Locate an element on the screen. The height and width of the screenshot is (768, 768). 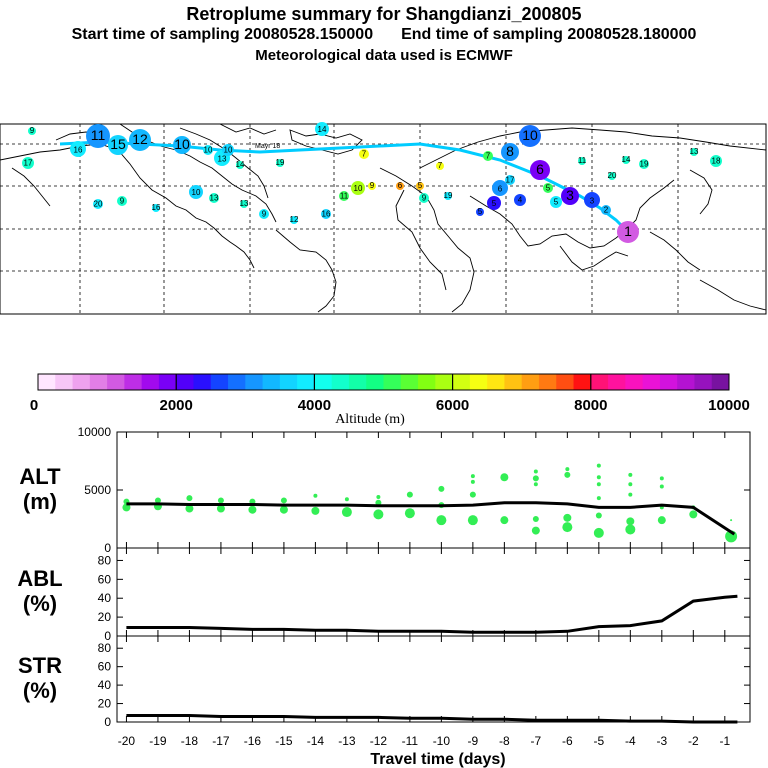
altitude-colorbar: 0 2000 4000 6000 8000 10000 is located at coordinates (390, 393).